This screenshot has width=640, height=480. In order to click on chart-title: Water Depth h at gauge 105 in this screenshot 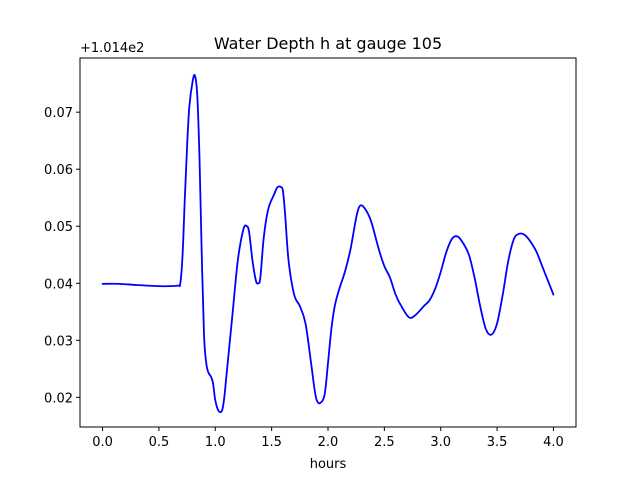, I will do `click(328, 43)`.